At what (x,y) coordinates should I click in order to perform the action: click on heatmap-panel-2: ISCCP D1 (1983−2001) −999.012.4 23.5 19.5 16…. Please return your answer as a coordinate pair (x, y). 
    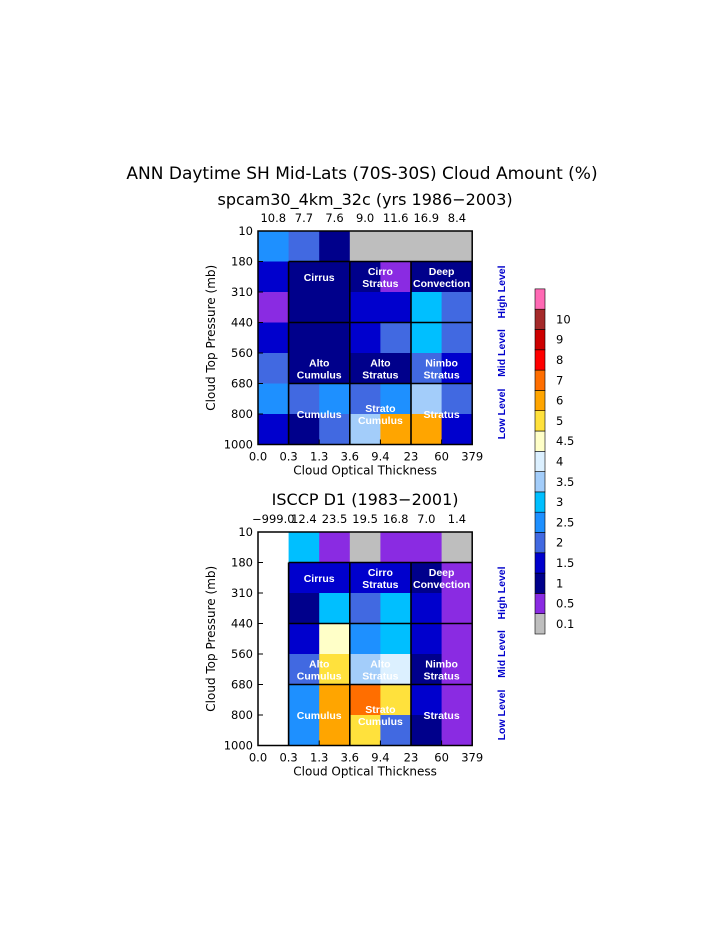
    Looking at the image, I should click on (356, 634).